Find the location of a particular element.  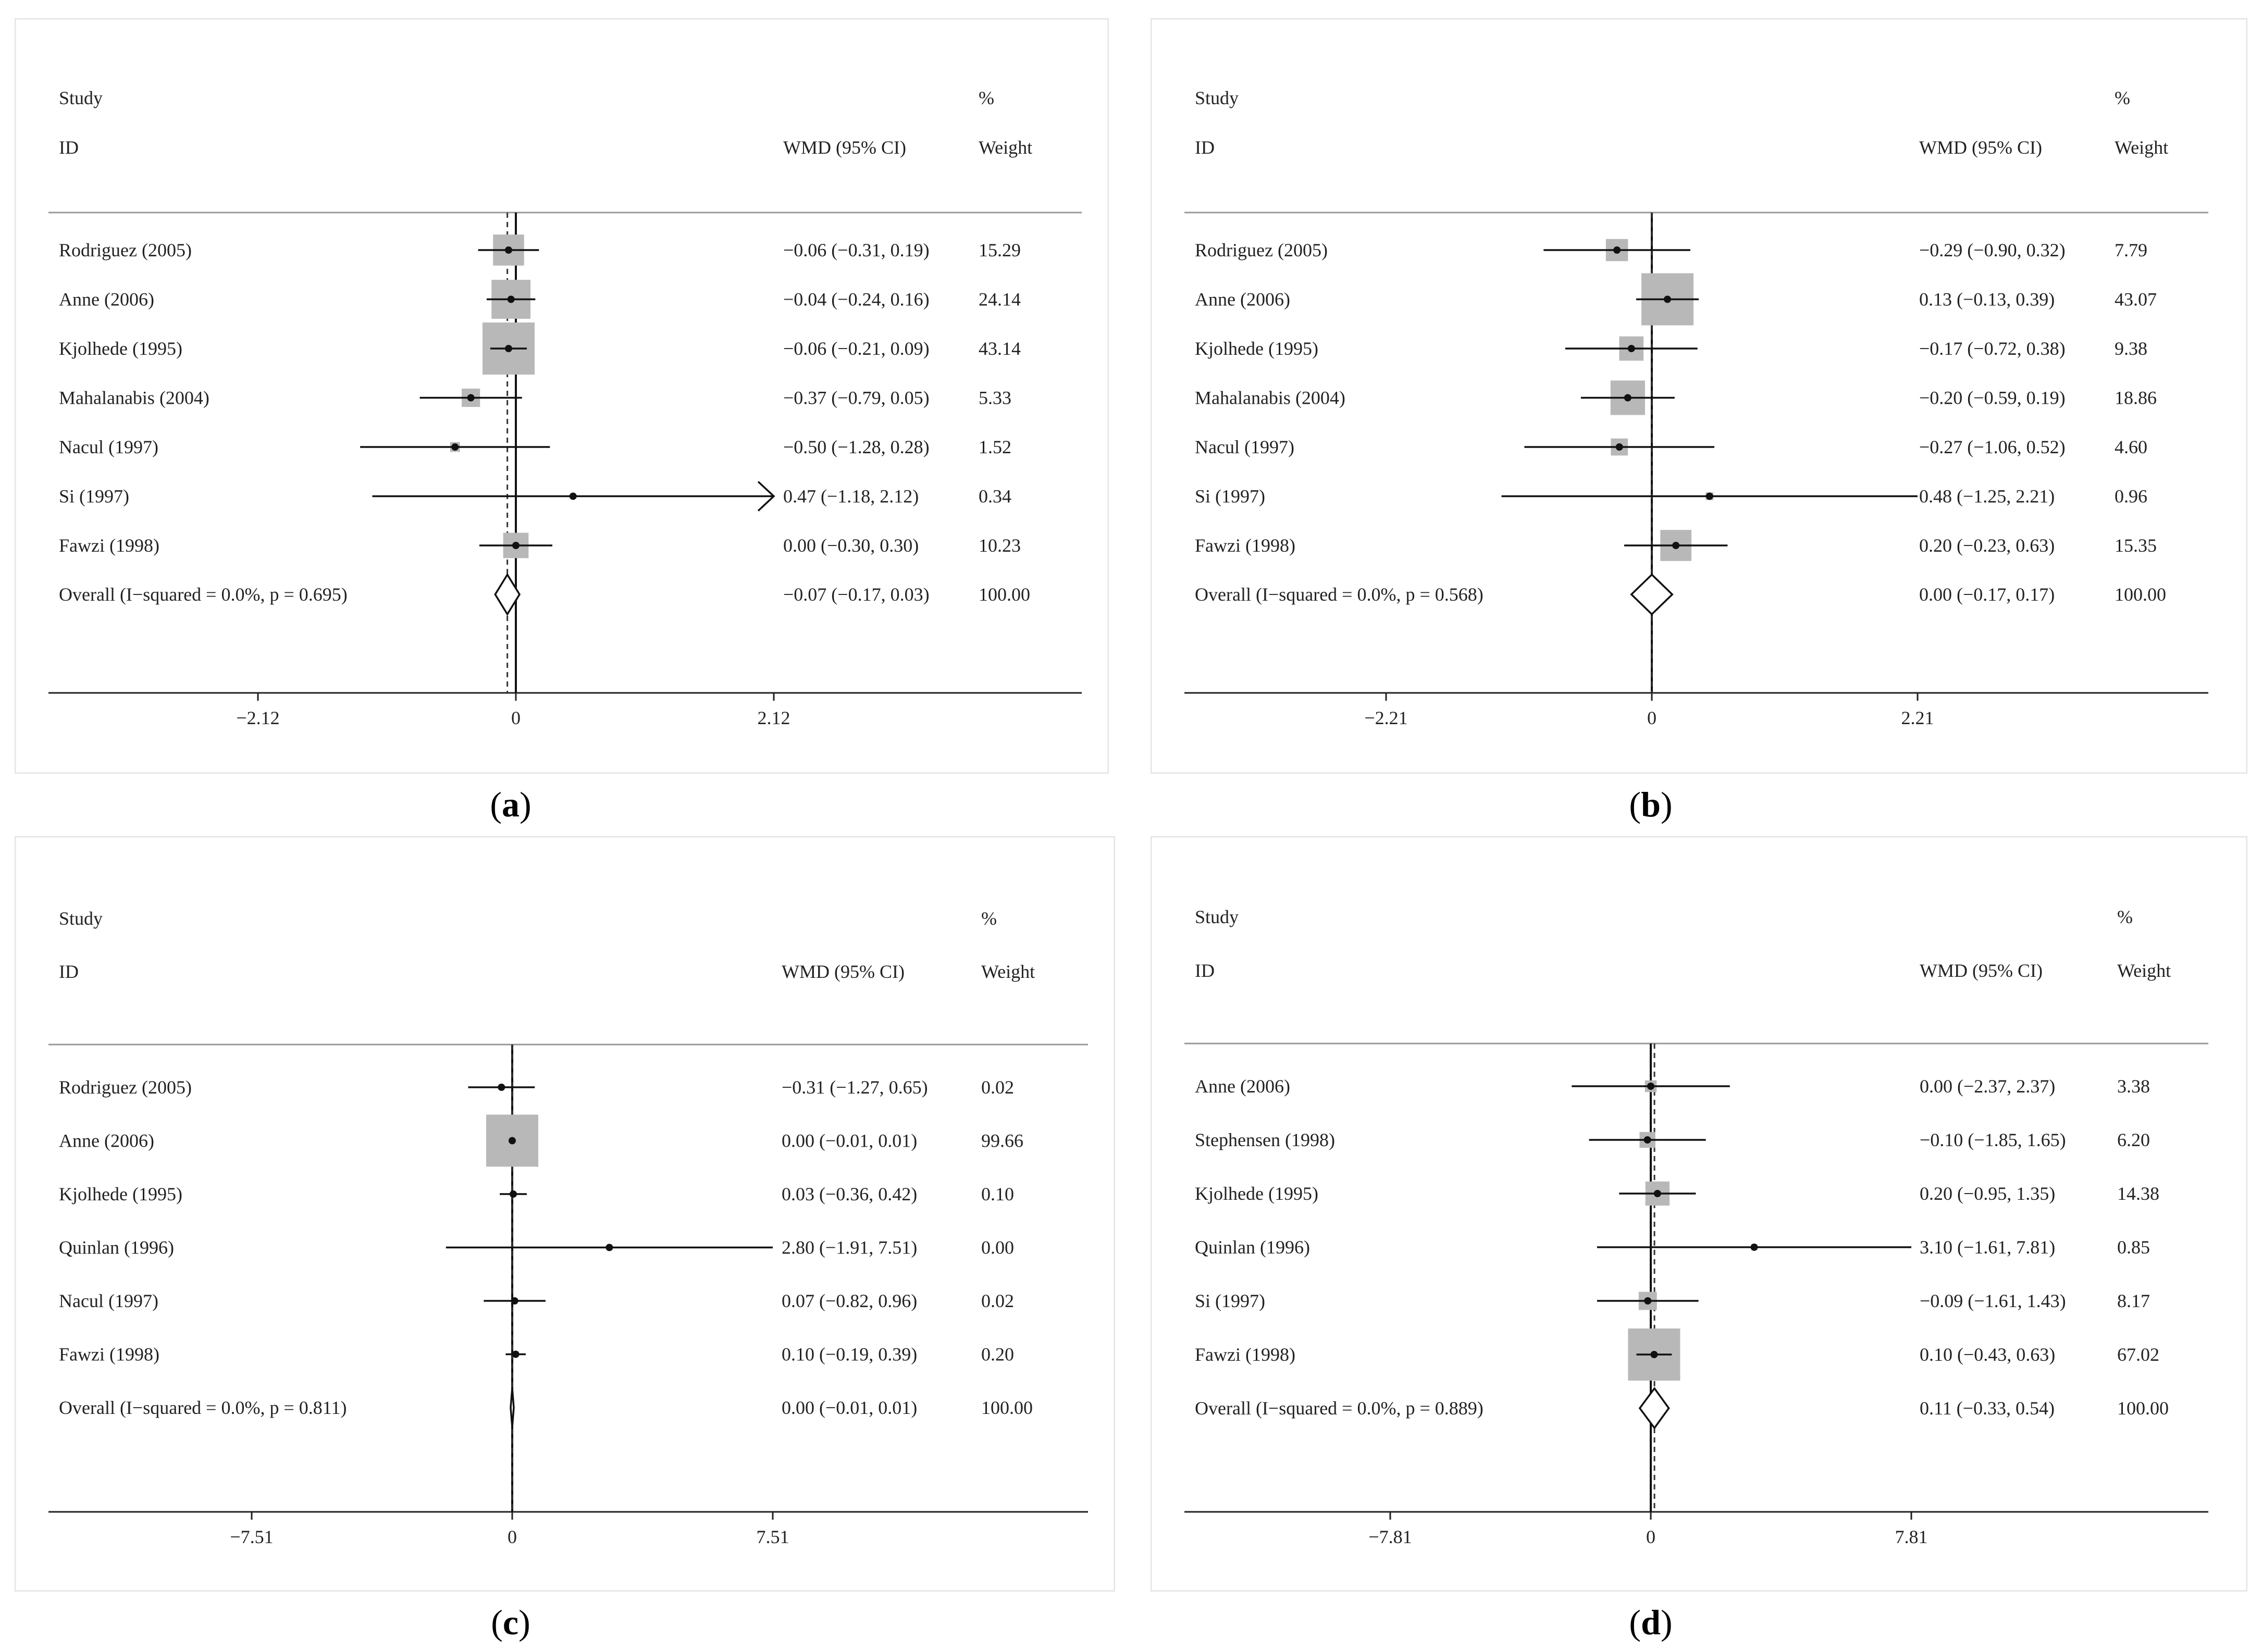

panel-label-d: (d) is located at coordinates (1651, 1622).